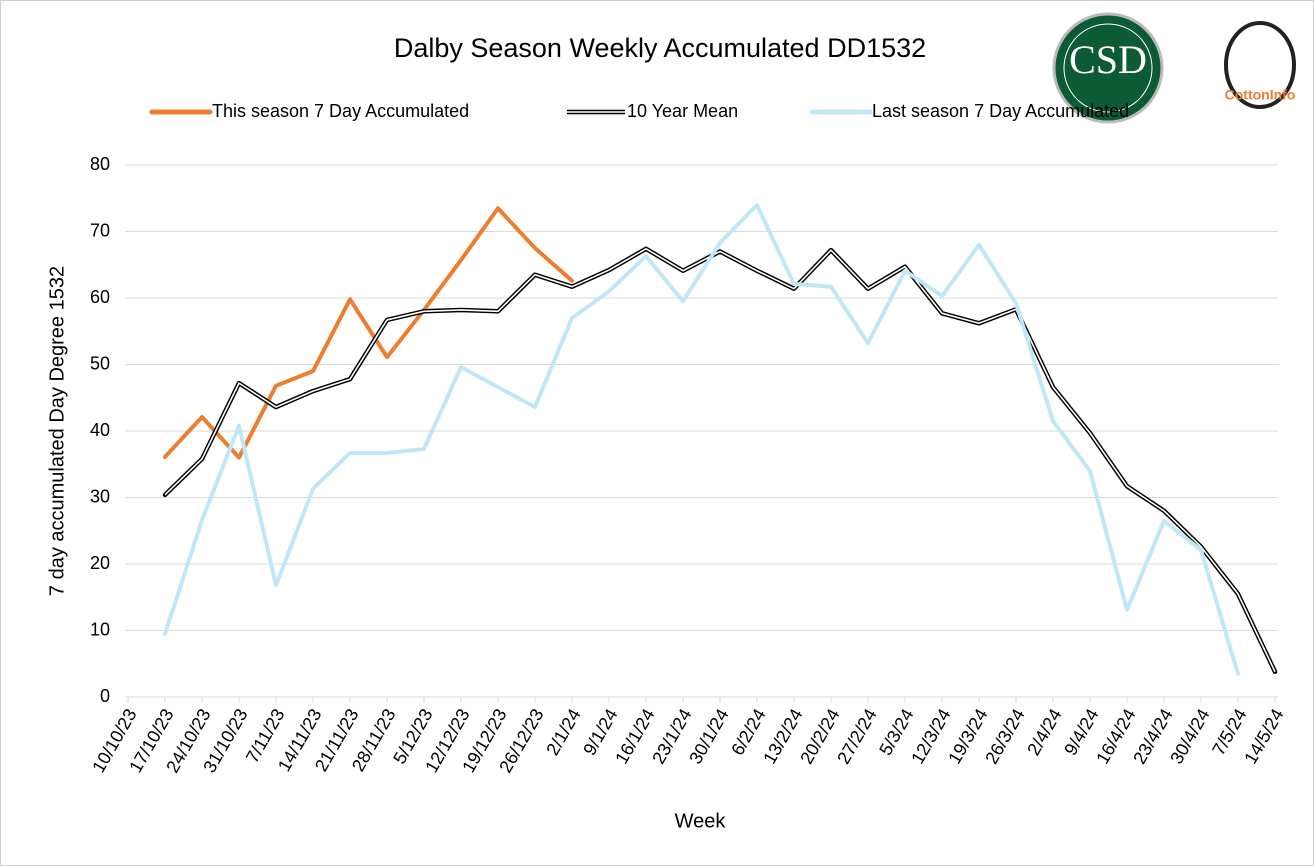  I want to click on cottoninfo-logo: CottonInfo, so click(1260, 65).